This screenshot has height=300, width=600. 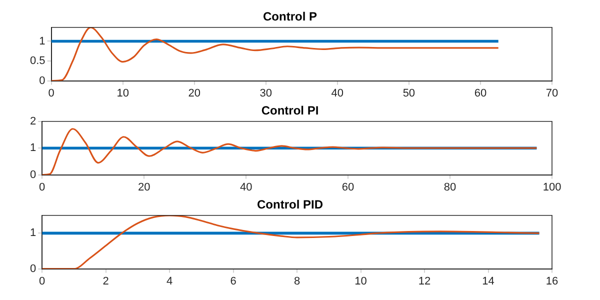 I want to click on x-tick-label: 0, so click(x=51, y=93).